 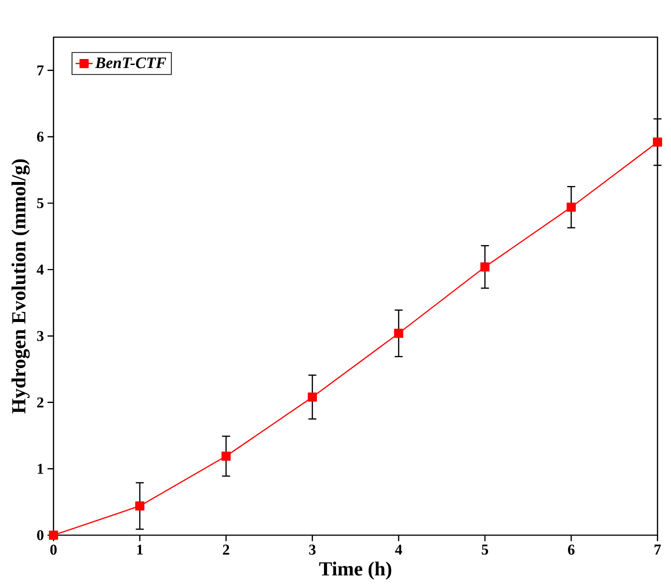 What do you see at coordinates (40, 335) in the screenshot?
I see `y-tick-label: 3` at bounding box center [40, 335].